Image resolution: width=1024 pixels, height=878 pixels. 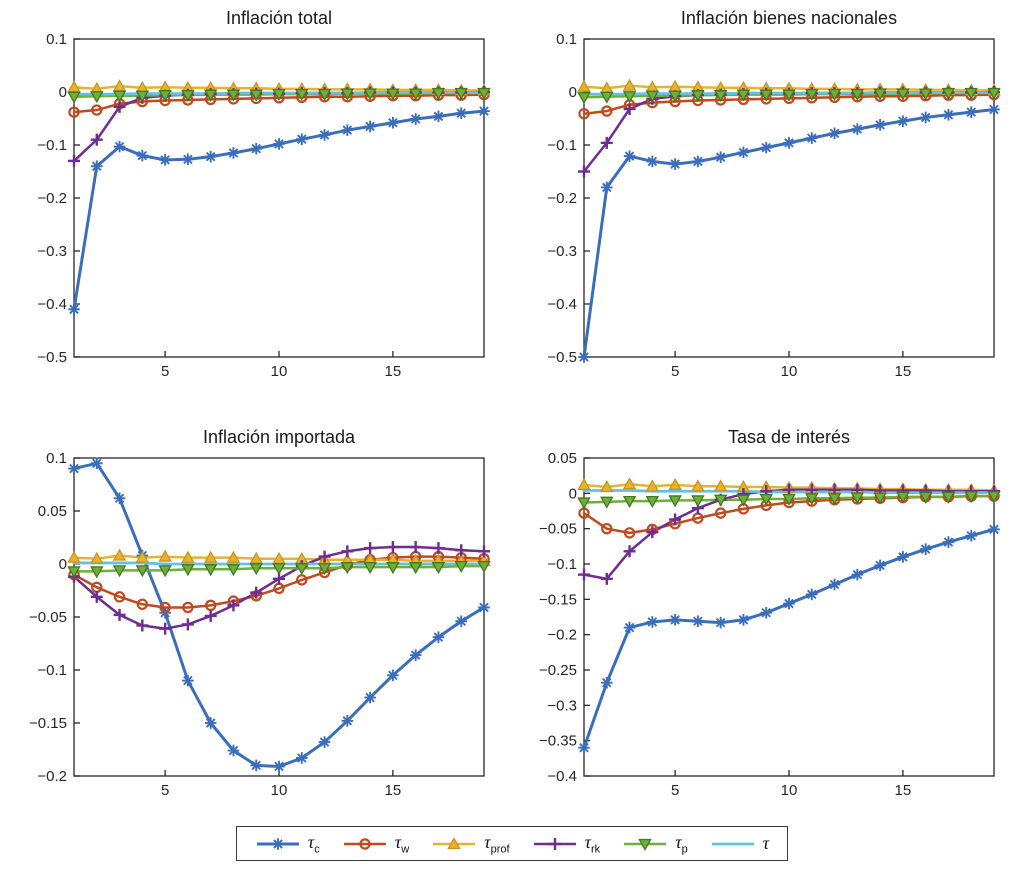 I want to click on legend-item-tau_rk: τrk, so click(x=566, y=843).